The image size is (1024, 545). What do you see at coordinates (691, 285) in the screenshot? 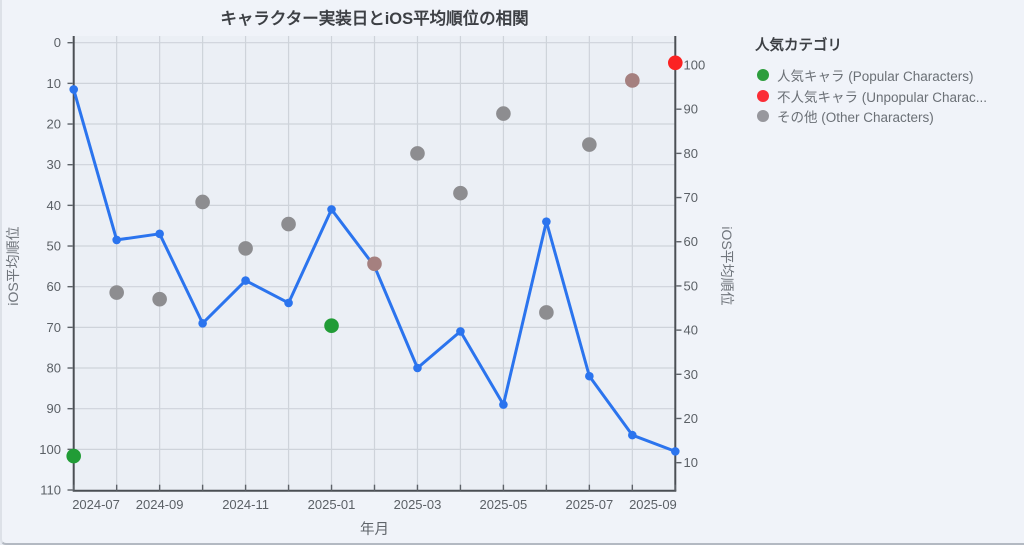
I see `right-tick-label: 50` at bounding box center [691, 285].